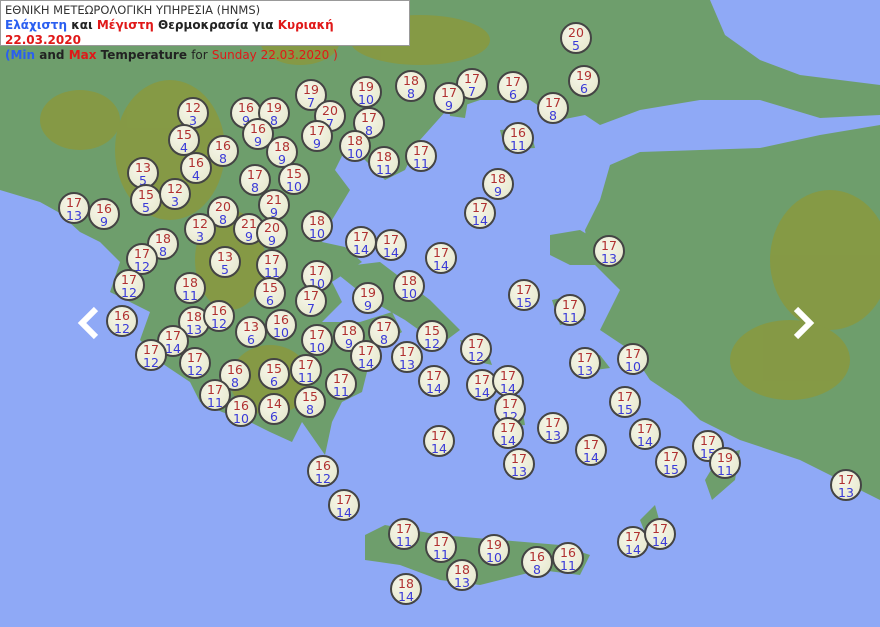 This screenshot has width=880, height=627. I want to click on station-marker: 15 12, so click(432, 336).